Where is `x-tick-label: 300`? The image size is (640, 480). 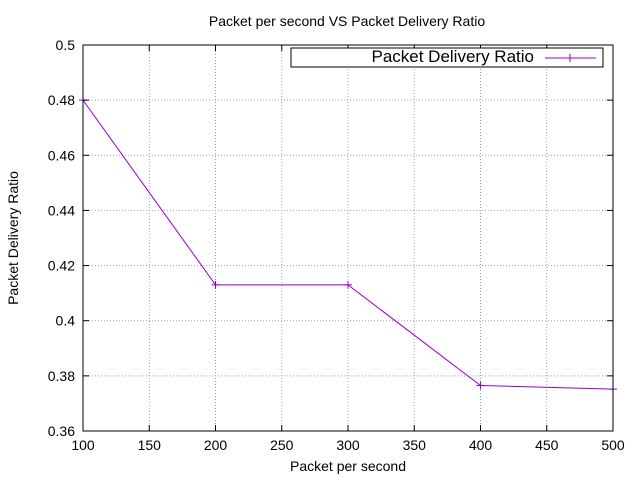 x-tick-label: 300 is located at coordinates (348, 445).